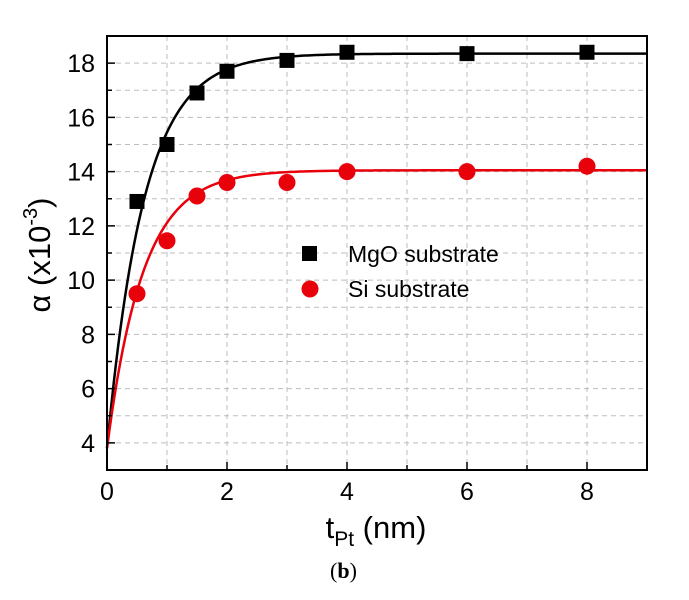  Describe the element at coordinates (39, 203) in the screenshot. I see `y-axis-title-end: )` at that location.